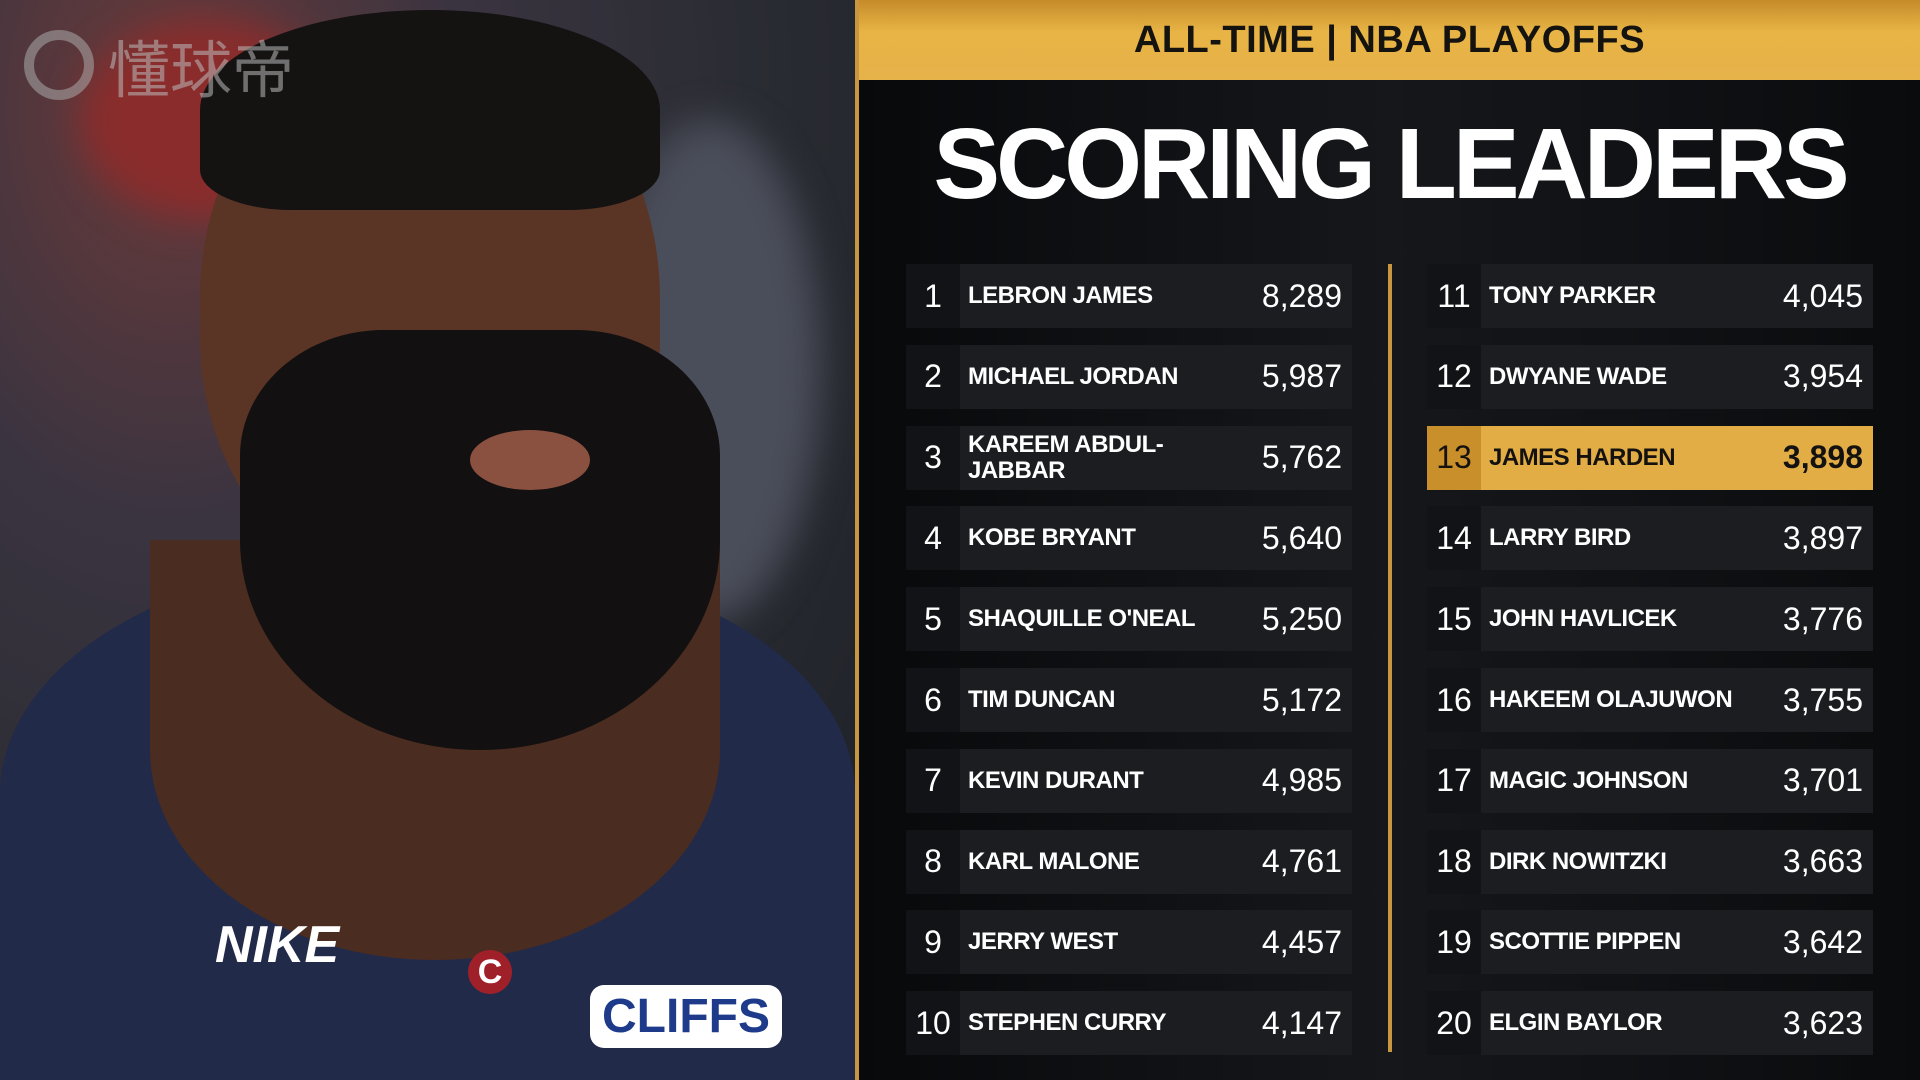 This screenshot has width=1920, height=1080. What do you see at coordinates (933, 1023) in the screenshot?
I see `rank: 10` at bounding box center [933, 1023].